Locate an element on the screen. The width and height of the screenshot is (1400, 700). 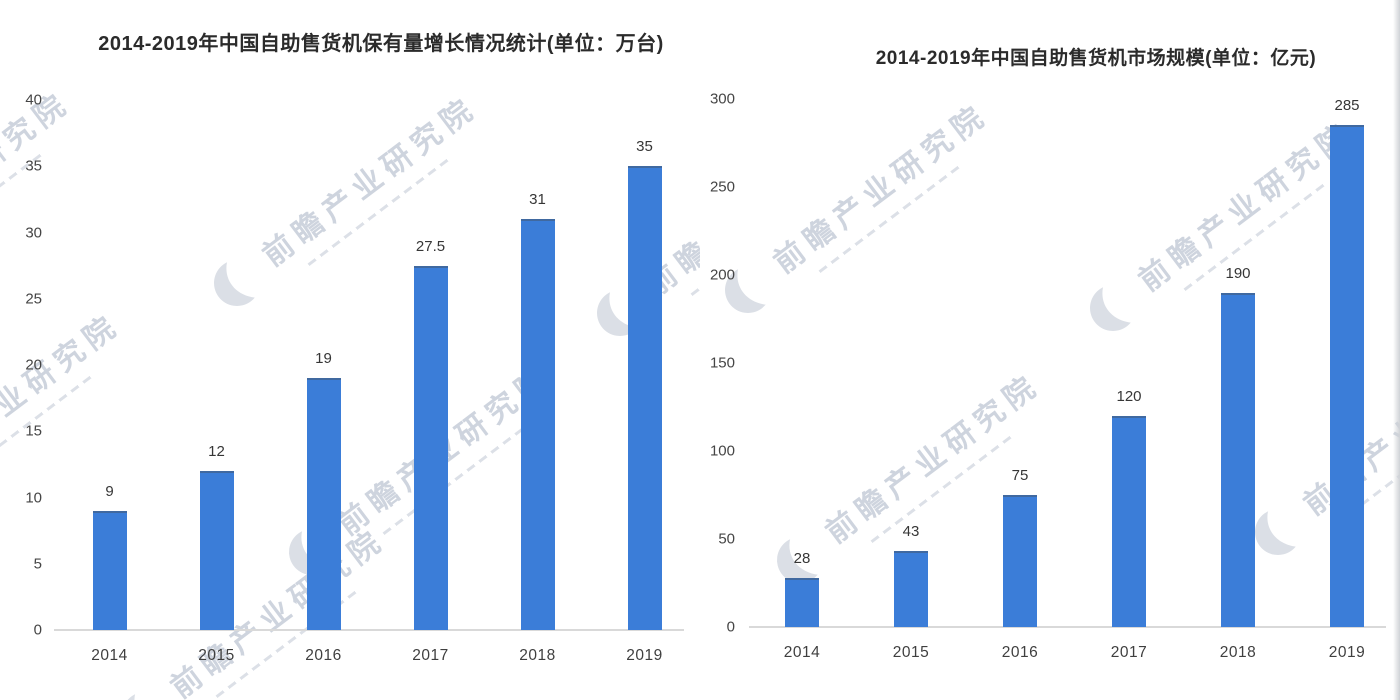
qianzhan-logo-icon is located at coordinates (145, 690).